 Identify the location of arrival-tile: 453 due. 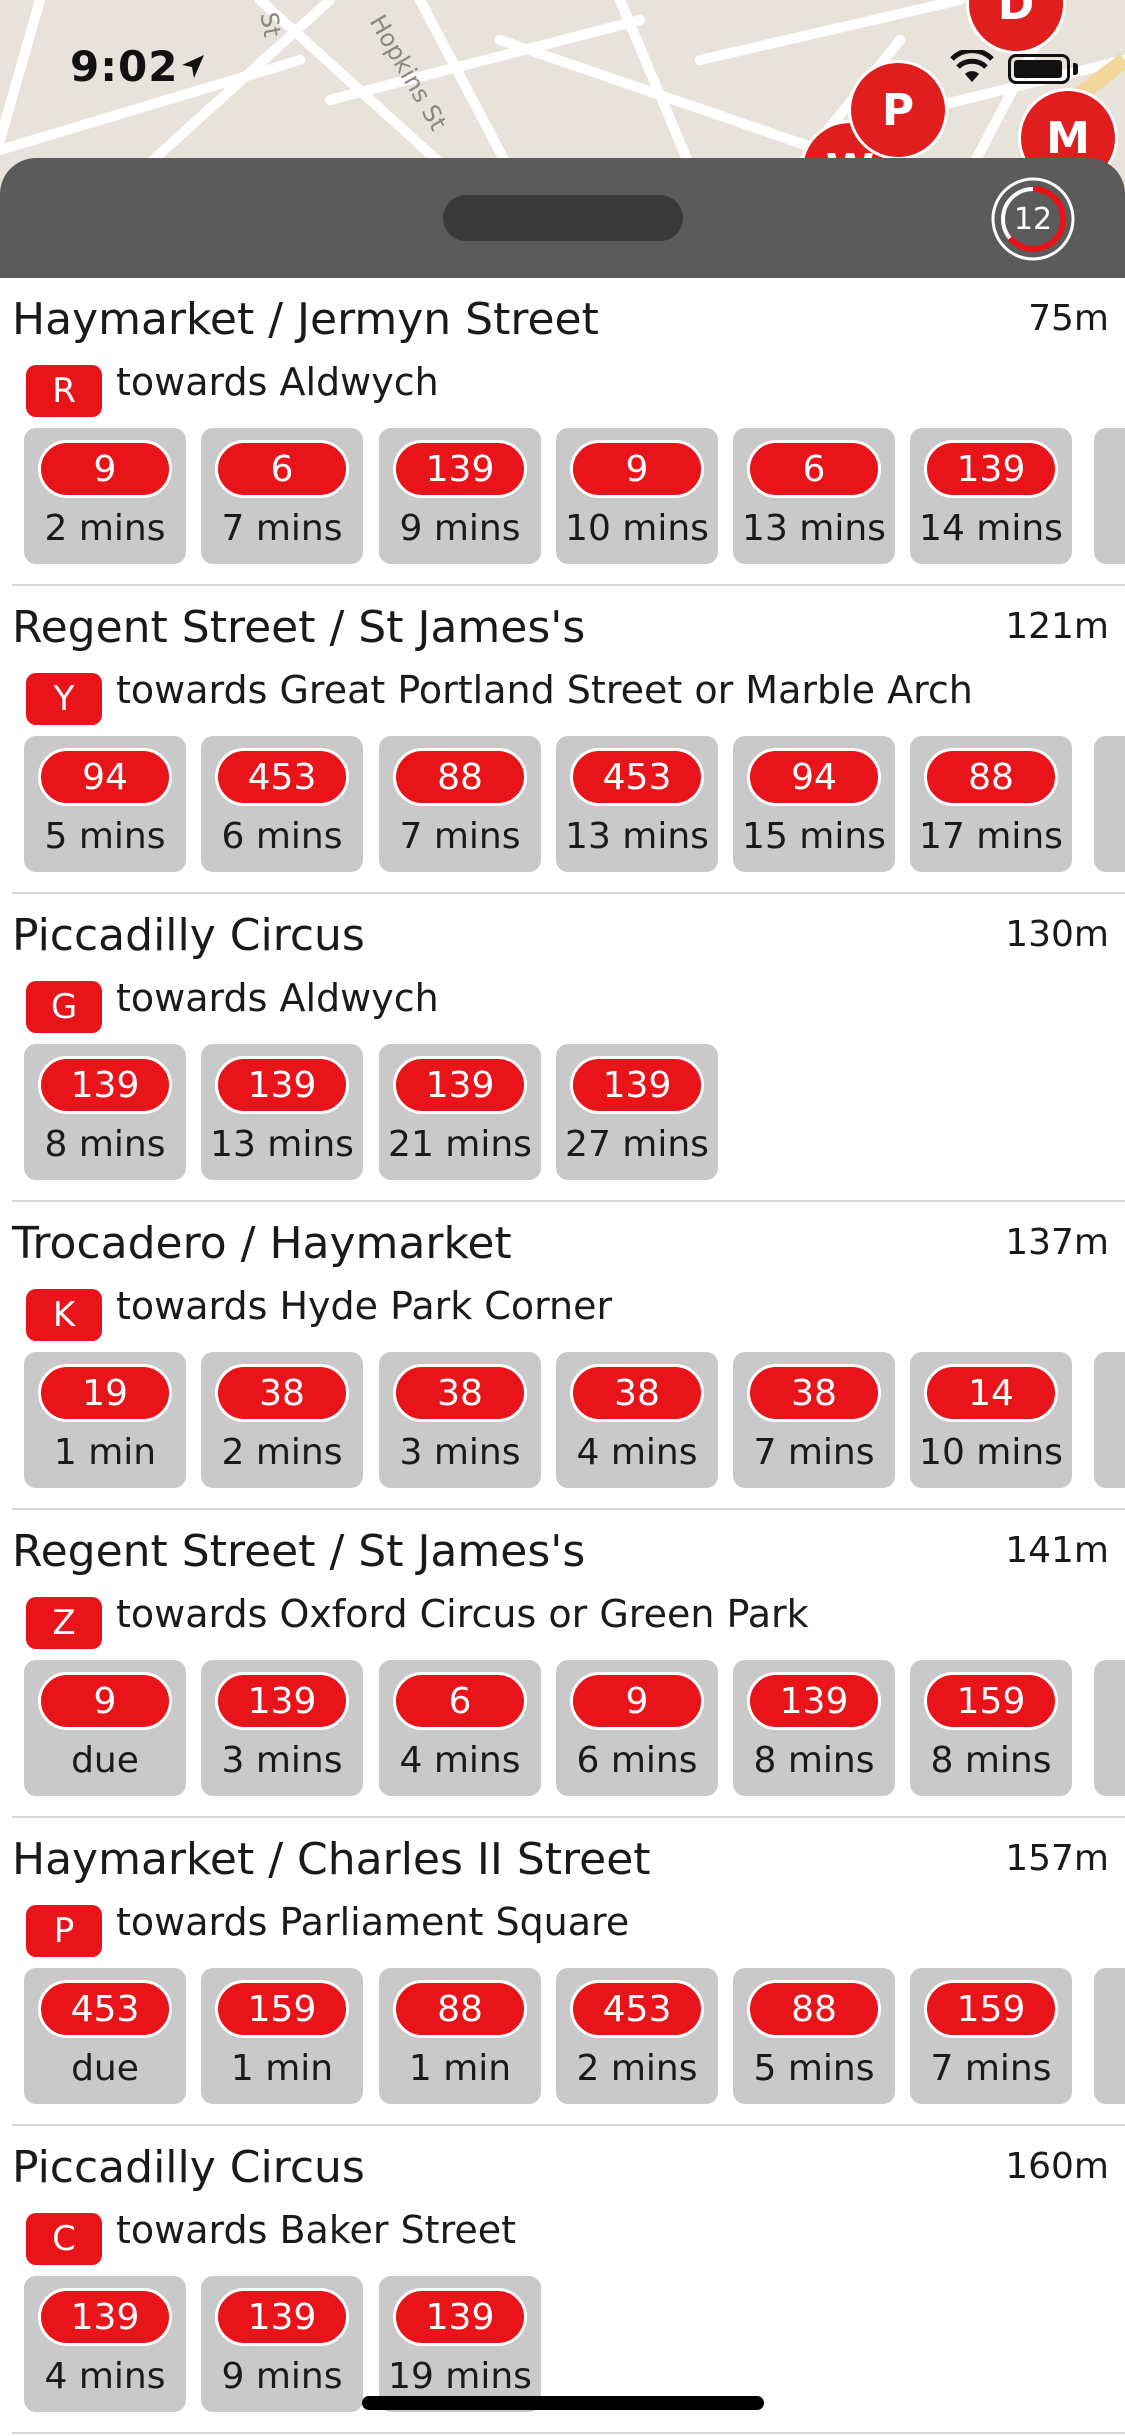
(105, 2036).